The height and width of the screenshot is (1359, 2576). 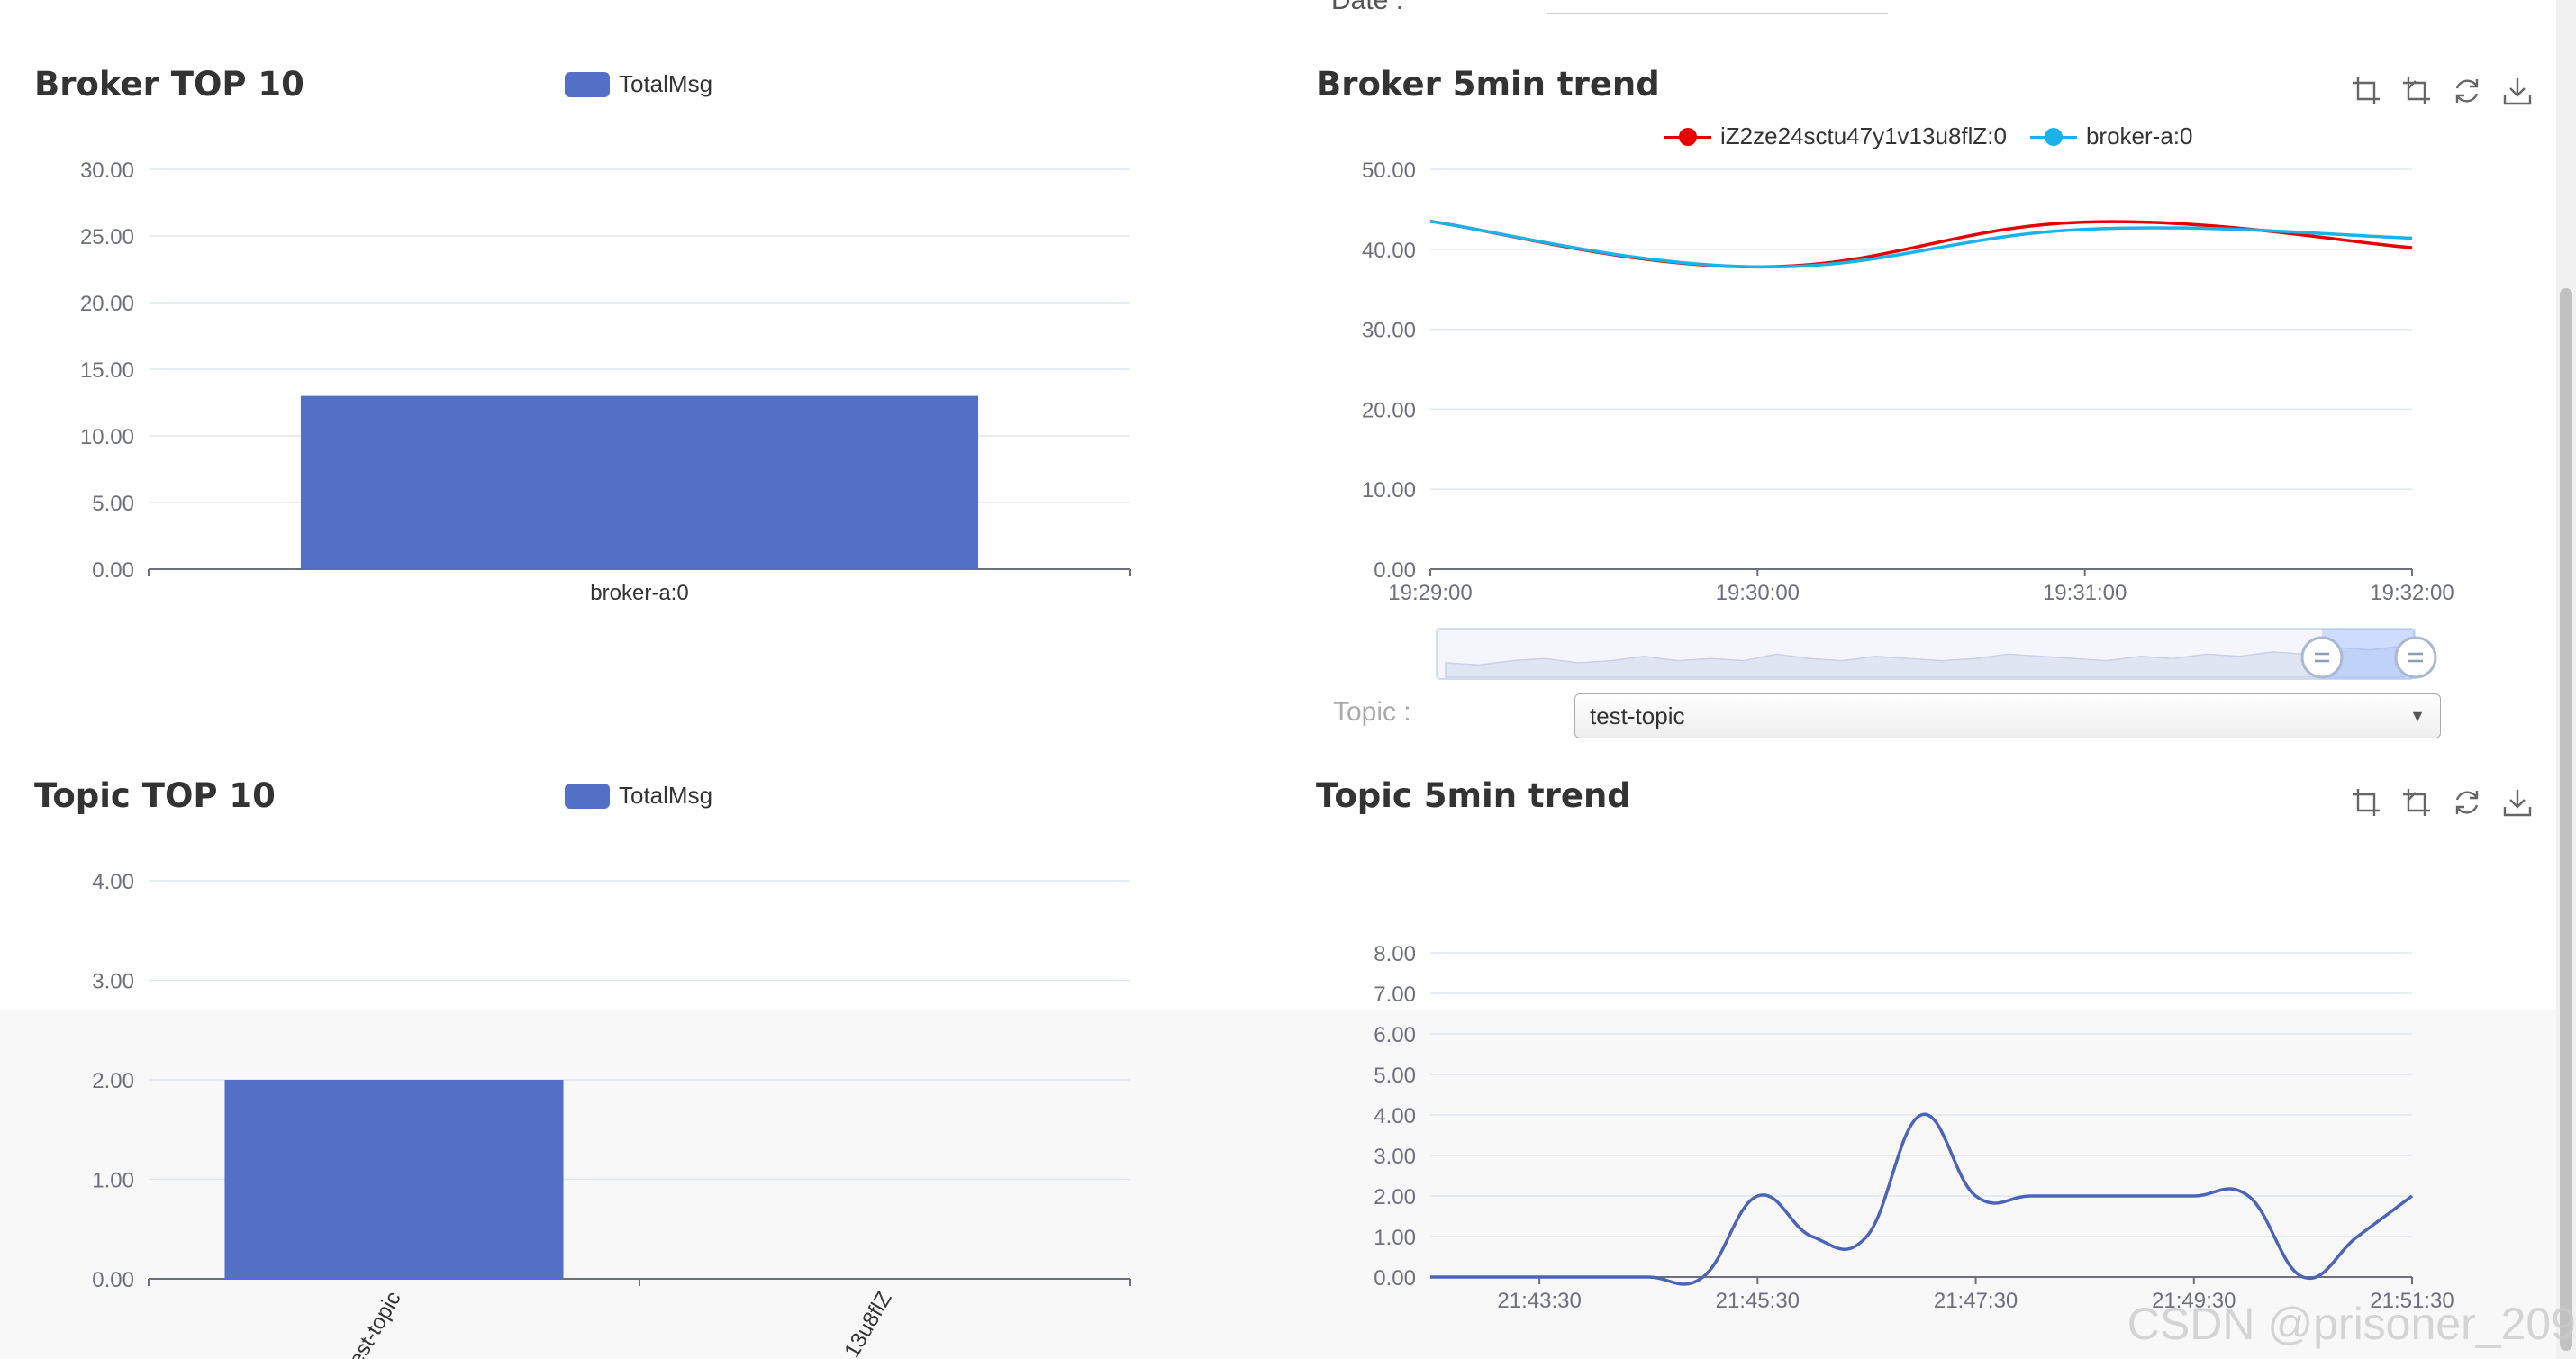 I want to click on date-input, so click(x=1717, y=7).